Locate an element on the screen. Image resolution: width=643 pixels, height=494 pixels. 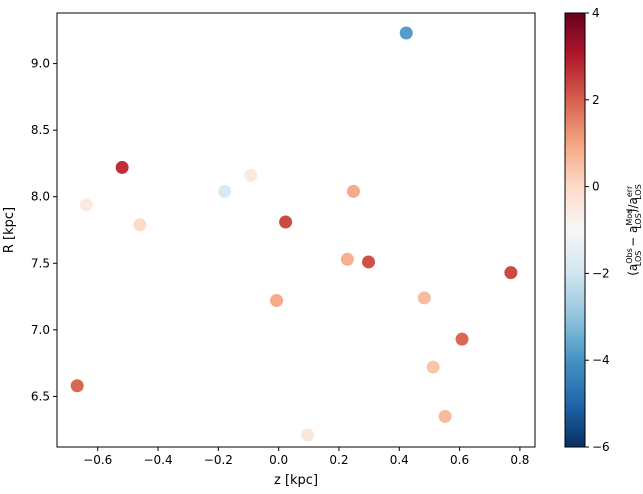
colorbar-tick-label: −6 is located at coordinates (601, 447).